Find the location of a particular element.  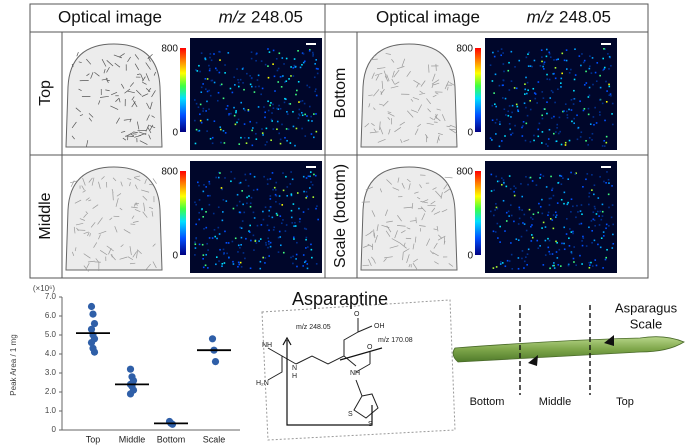

x-tick-label: Middle is located at coordinates (132, 439).